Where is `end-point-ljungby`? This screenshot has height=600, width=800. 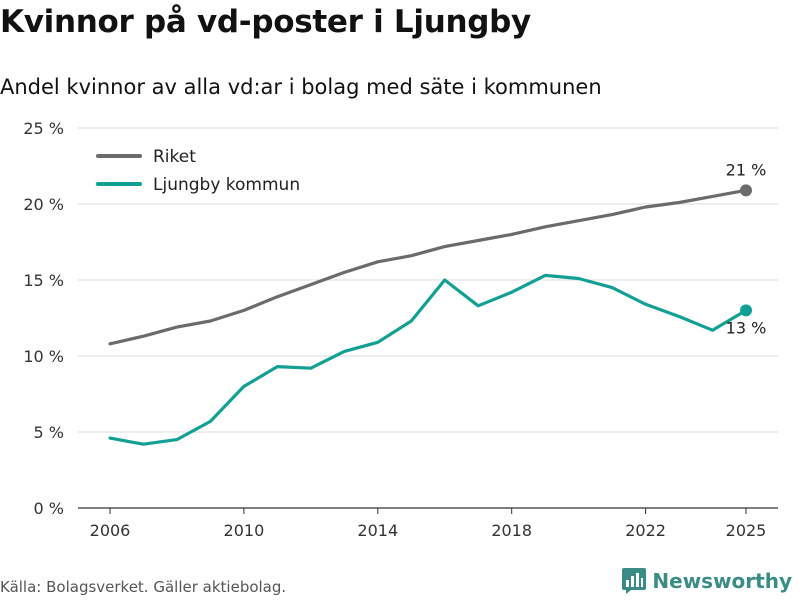
end-point-ljungby is located at coordinates (746, 310).